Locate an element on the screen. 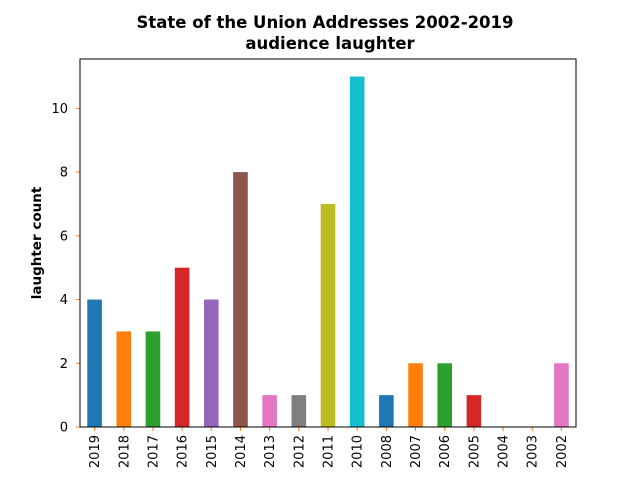 The height and width of the screenshot is (485, 640). x-tick-label-2006: 2006 is located at coordinates (445, 451).